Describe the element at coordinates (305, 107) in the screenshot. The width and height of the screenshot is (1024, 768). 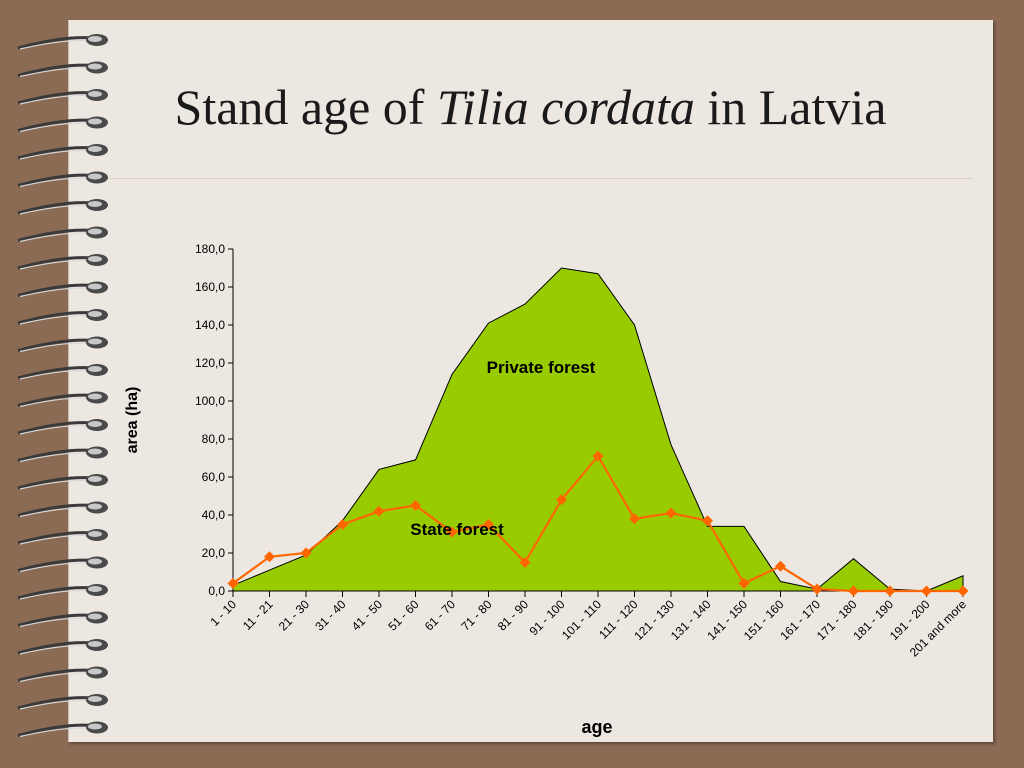
I see `title-prefix: Stand age of` at that location.